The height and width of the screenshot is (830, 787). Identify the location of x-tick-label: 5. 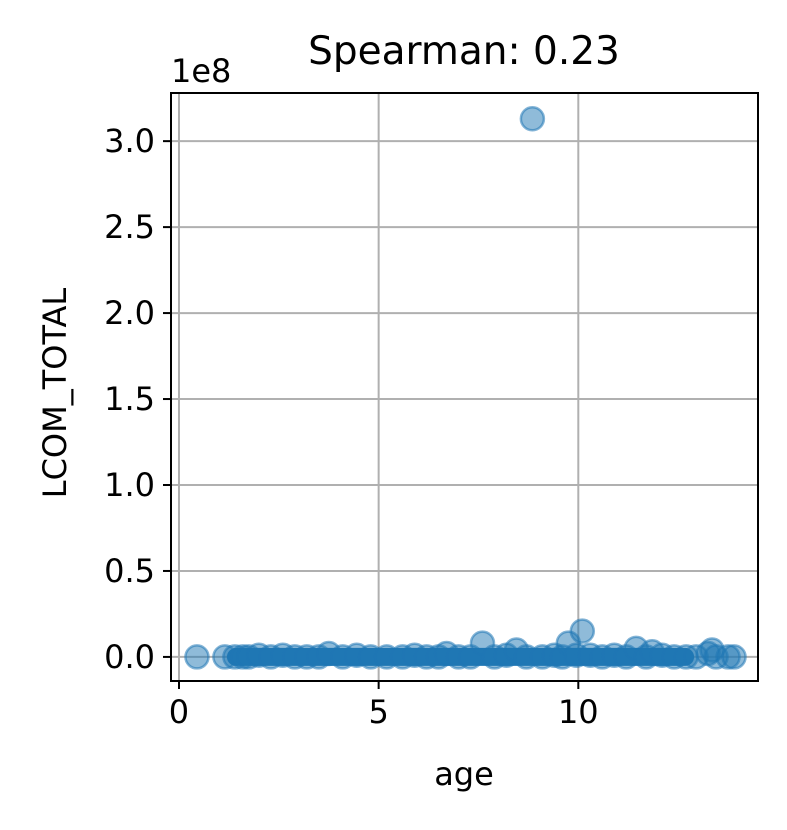
(378, 712).